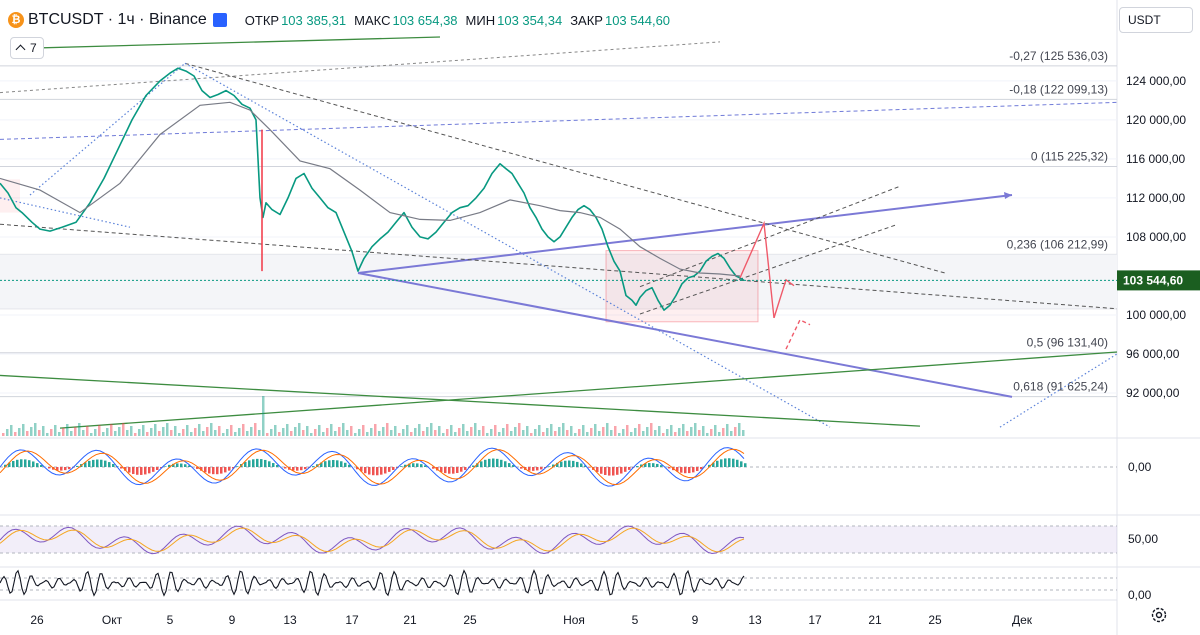 The height and width of the screenshot is (635, 1200). I want to click on currency-selector: USDT, so click(1156, 20).